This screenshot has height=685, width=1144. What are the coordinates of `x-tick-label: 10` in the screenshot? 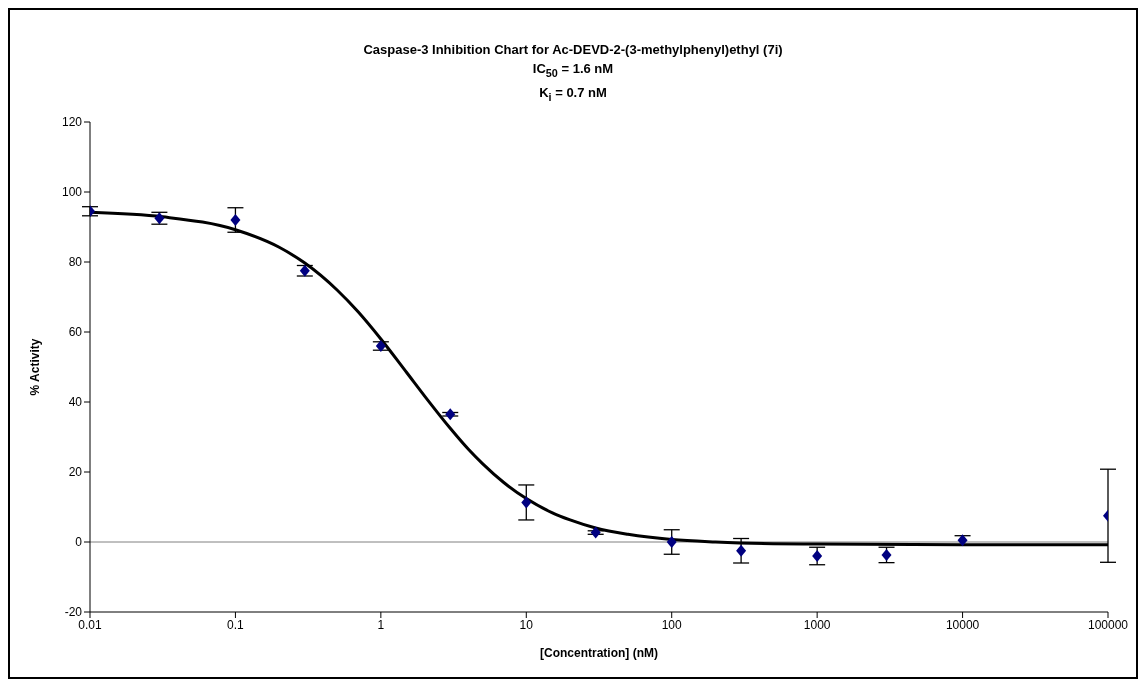 It's located at (526, 624).